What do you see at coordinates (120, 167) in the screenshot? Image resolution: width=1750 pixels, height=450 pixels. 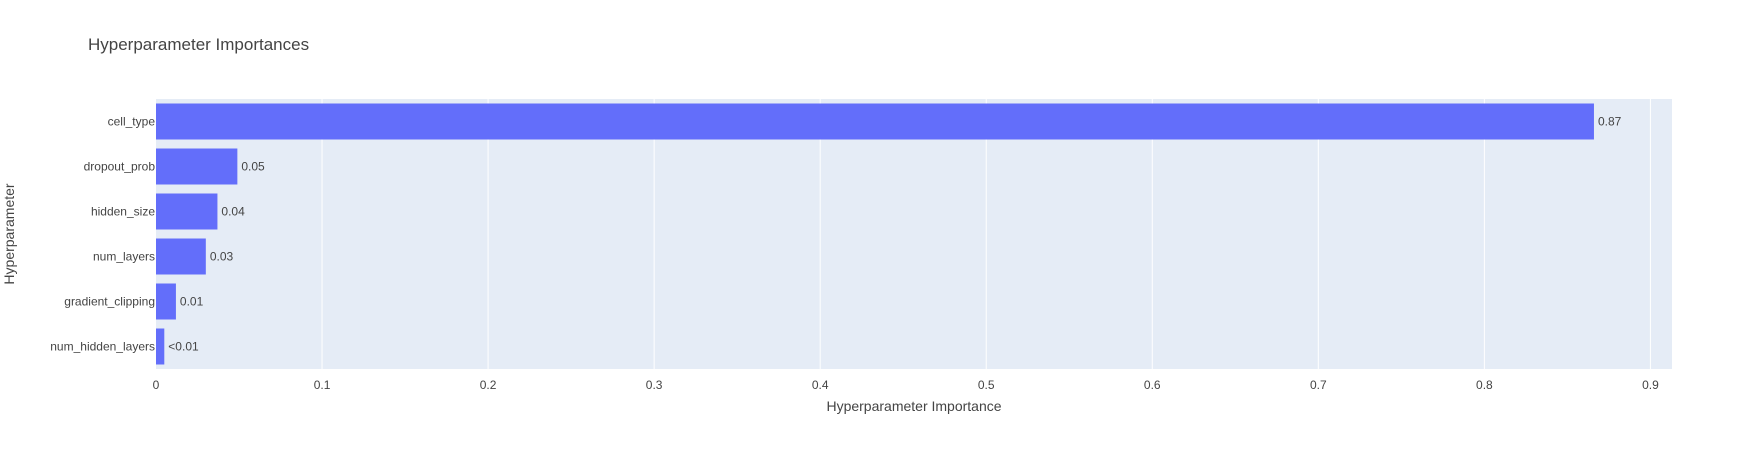 I see `y-tick-label: dropout_prob` at bounding box center [120, 167].